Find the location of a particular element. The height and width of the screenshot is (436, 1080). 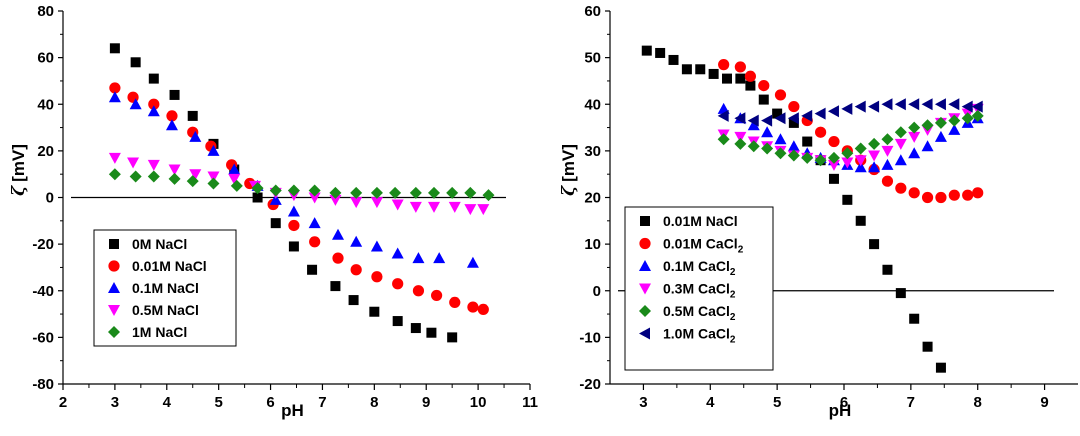

x-tick-label: 4 is located at coordinates (710, 402).